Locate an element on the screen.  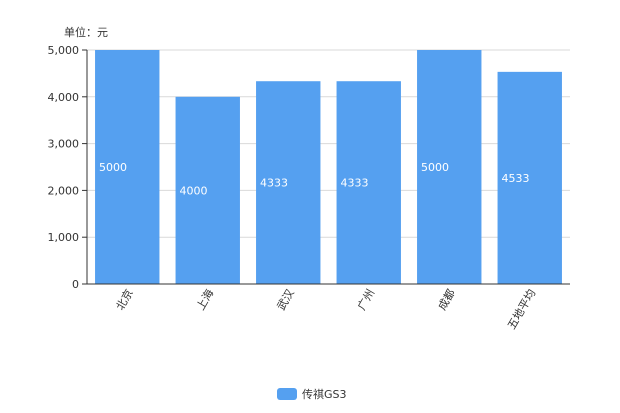
x-tick-label: 五地平均 is located at coordinates (521, 309).